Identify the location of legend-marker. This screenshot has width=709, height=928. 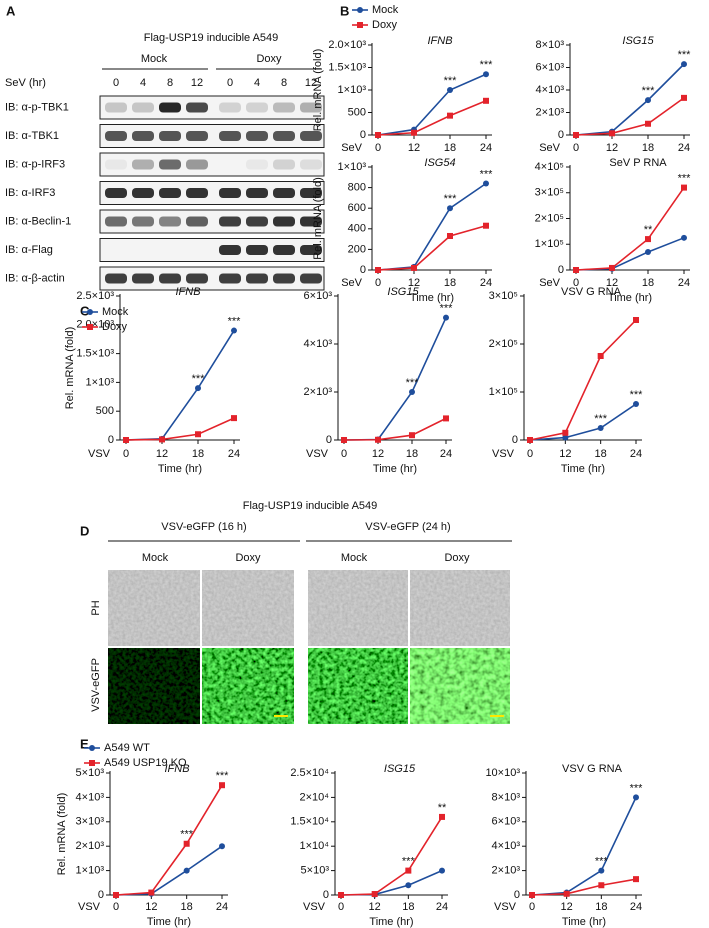
(360, 25).